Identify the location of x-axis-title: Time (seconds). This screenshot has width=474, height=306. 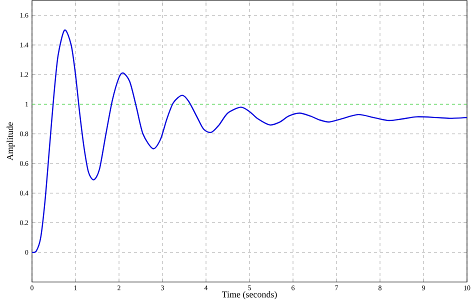
(249, 295).